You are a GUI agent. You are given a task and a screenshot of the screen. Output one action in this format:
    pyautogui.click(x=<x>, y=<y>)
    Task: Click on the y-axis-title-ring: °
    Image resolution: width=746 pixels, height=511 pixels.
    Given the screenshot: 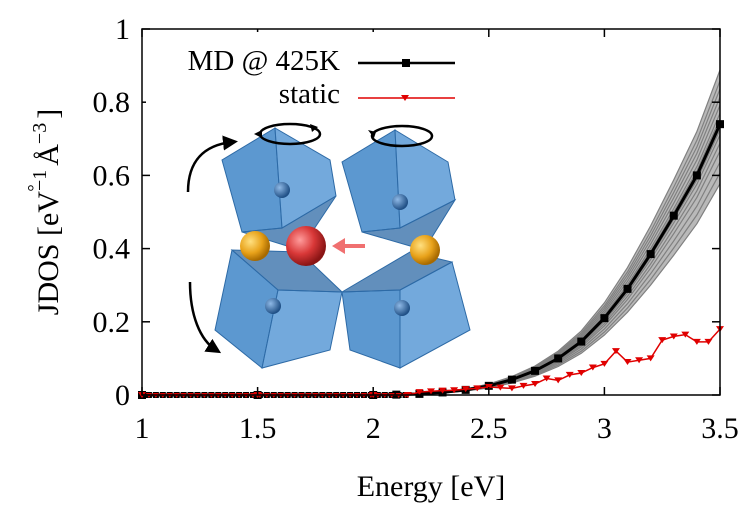 What is the action you would take?
    pyautogui.click(x=34, y=187)
    